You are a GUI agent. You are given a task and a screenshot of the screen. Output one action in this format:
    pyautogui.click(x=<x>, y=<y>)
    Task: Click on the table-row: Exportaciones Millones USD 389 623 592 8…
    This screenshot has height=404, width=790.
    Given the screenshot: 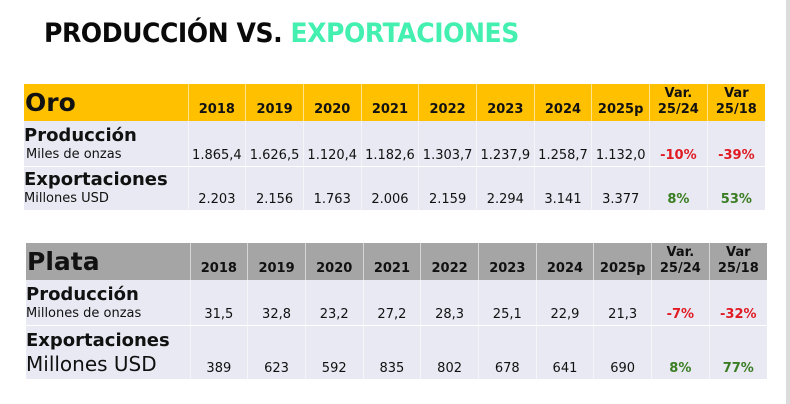 What is the action you would take?
    pyautogui.click(x=396, y=352)
    